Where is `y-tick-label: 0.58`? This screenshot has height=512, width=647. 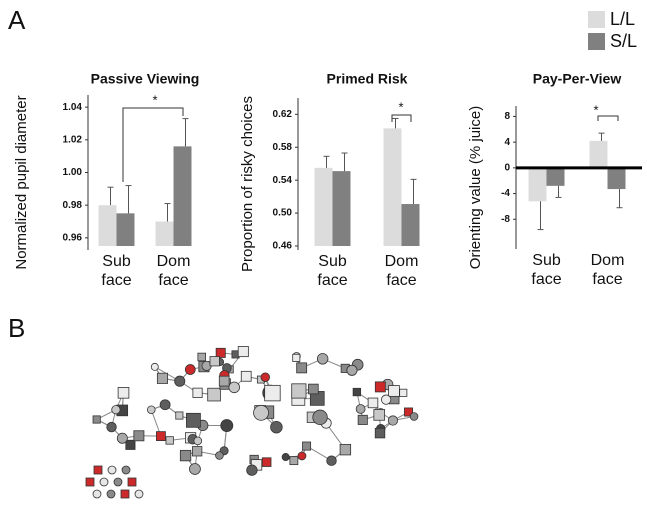
y-tick-label: 0.58 is located at coordinates (283, 147).